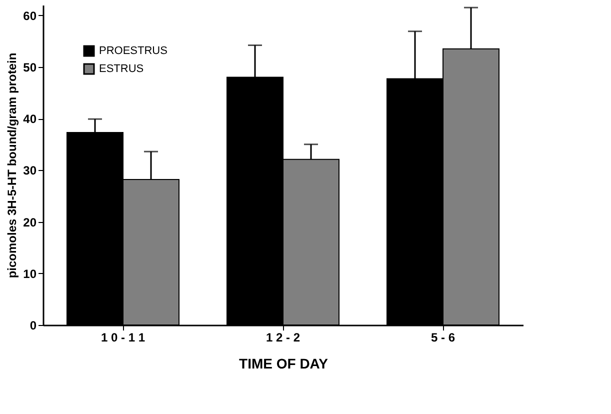 This screenshot has width=611, height=414. I want to click on legend-label: ESTRUS, so click(121, 69).